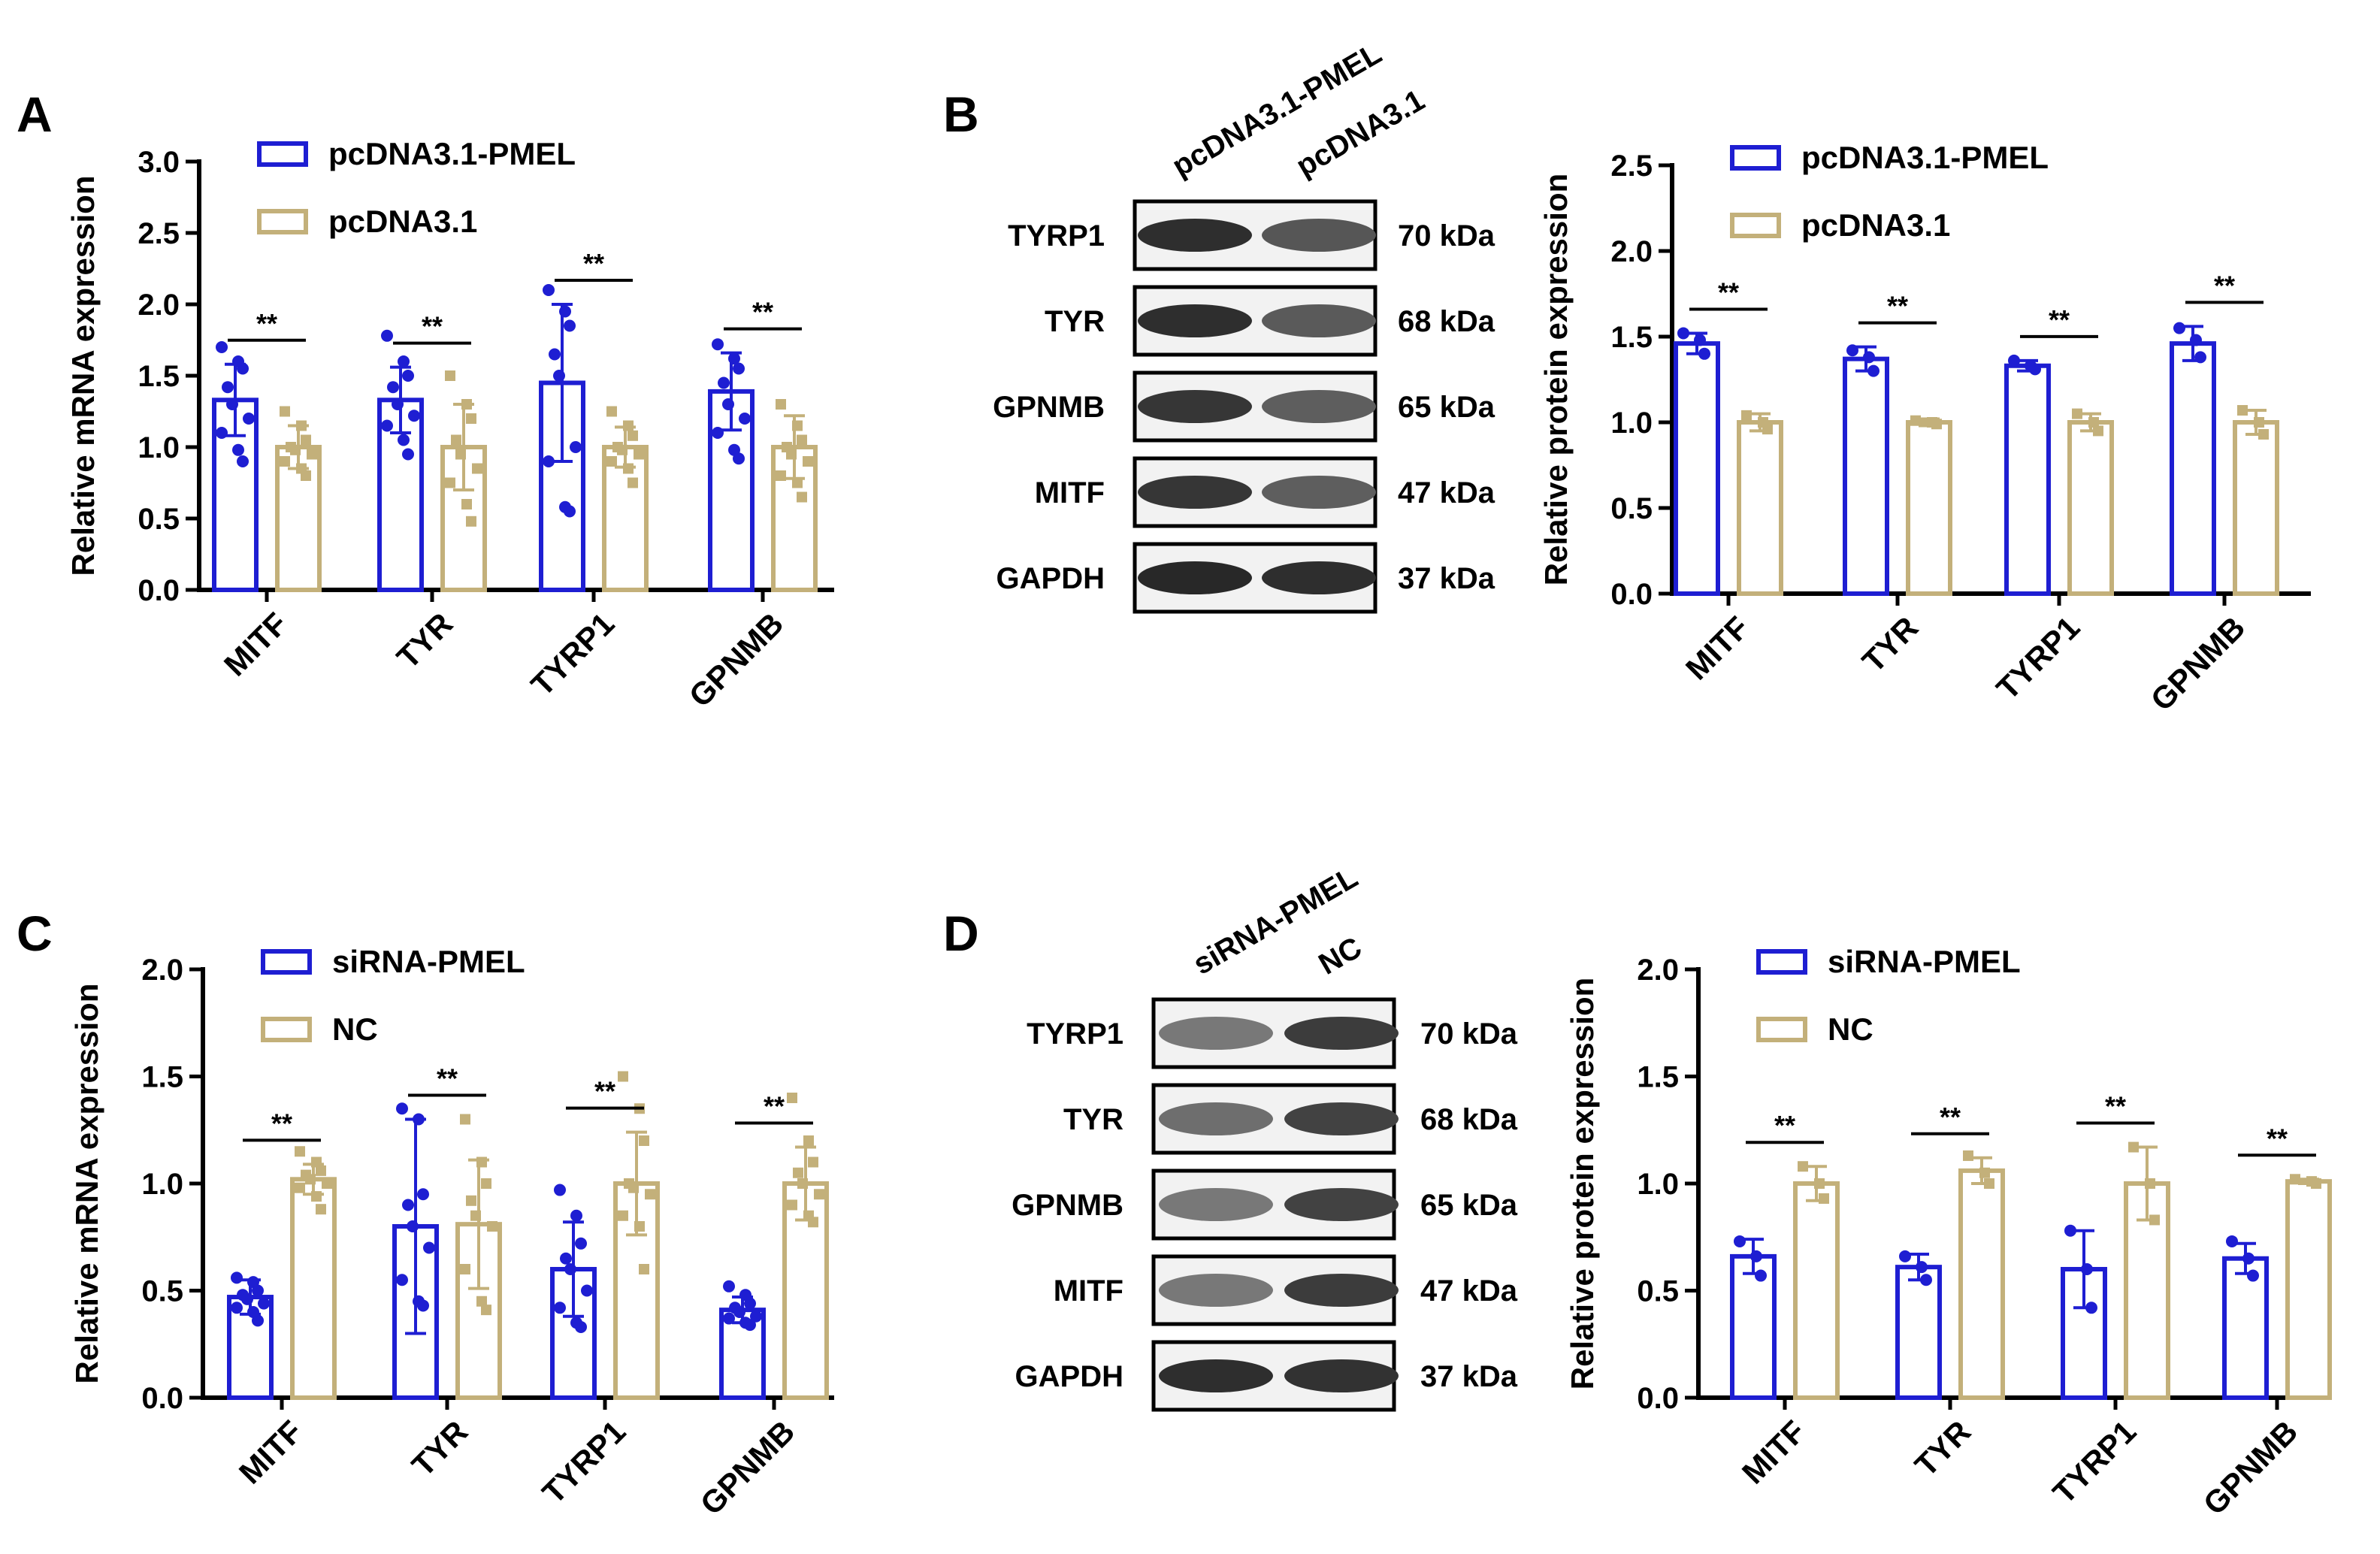  Describe the element at coordinates (1875, 225) in the screenshot. I see `legend-label: pcDNA3.1` at that location.